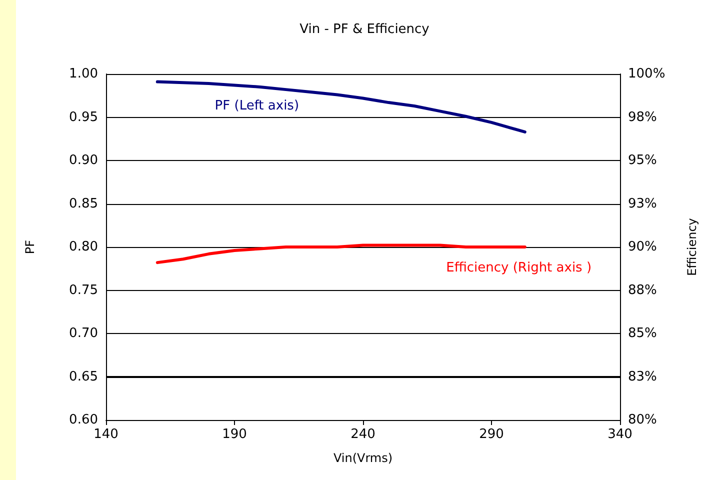 The width and height of the screenshot is (713, 480). I want to click on y-tick-label: 0.90, so click(83, 160).